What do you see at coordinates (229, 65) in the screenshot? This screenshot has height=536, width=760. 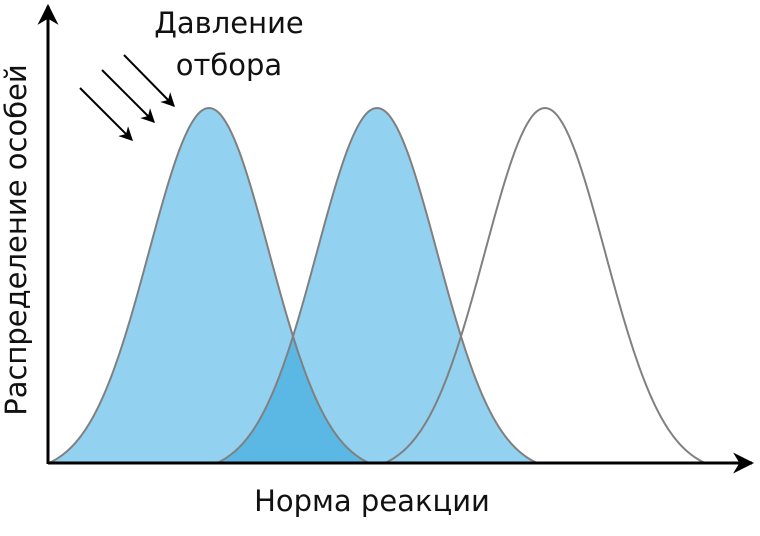 I see `pressure-label-line2: отбора` at bounding box center [229, 65].